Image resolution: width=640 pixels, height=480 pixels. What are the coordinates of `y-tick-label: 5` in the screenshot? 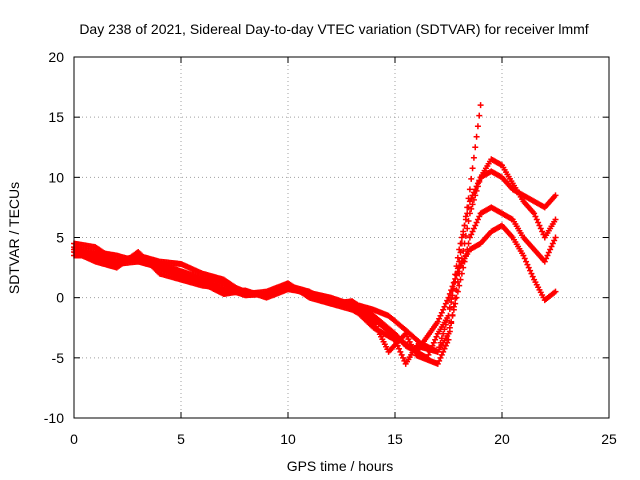 It's located at (60, 238).